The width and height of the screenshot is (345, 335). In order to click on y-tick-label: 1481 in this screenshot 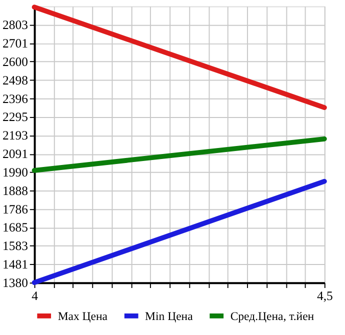, I will do `click(15, 265)`.